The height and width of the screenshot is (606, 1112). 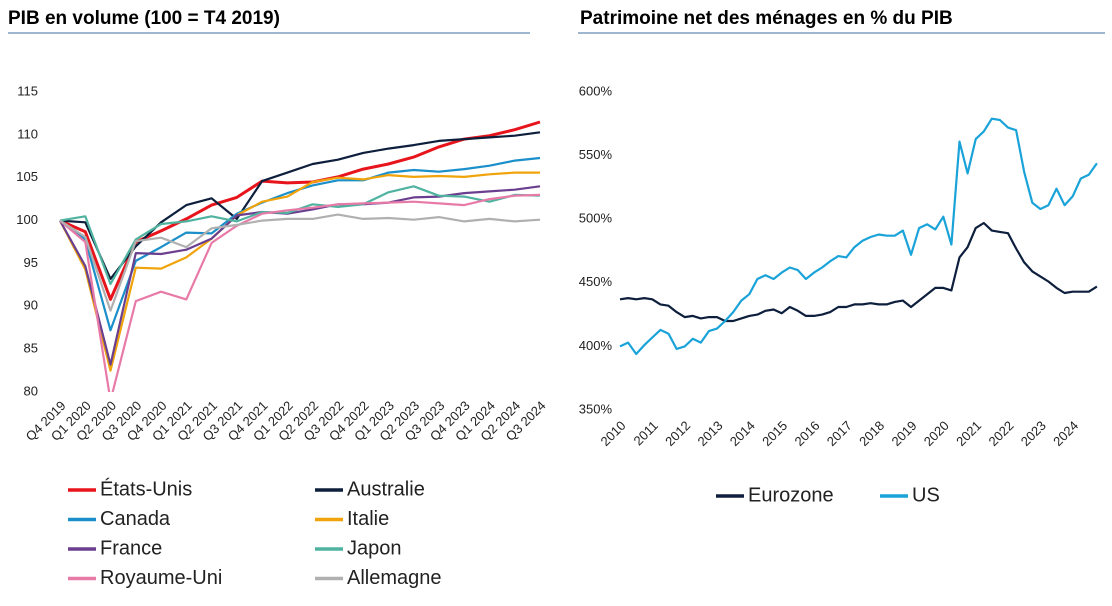 I want to click on y-tick-label: 95, so click(x=31, y=262).